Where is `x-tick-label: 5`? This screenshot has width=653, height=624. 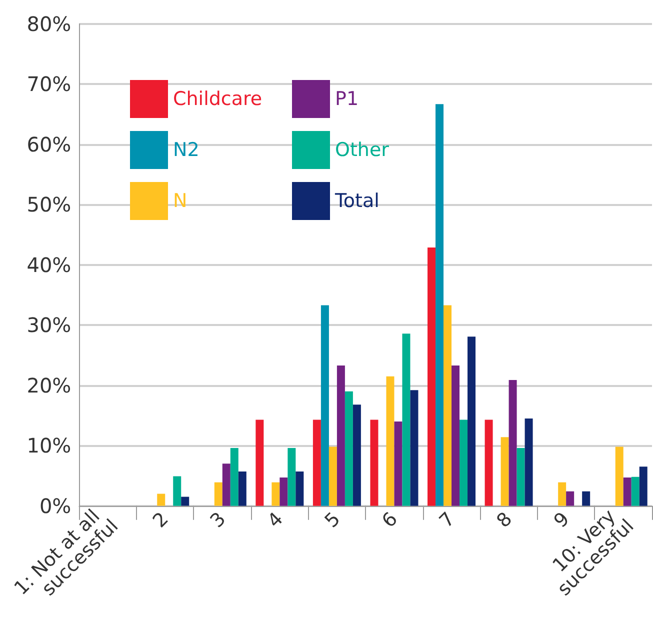 x-tick-label: 5 is located at coordinates (332, 520).